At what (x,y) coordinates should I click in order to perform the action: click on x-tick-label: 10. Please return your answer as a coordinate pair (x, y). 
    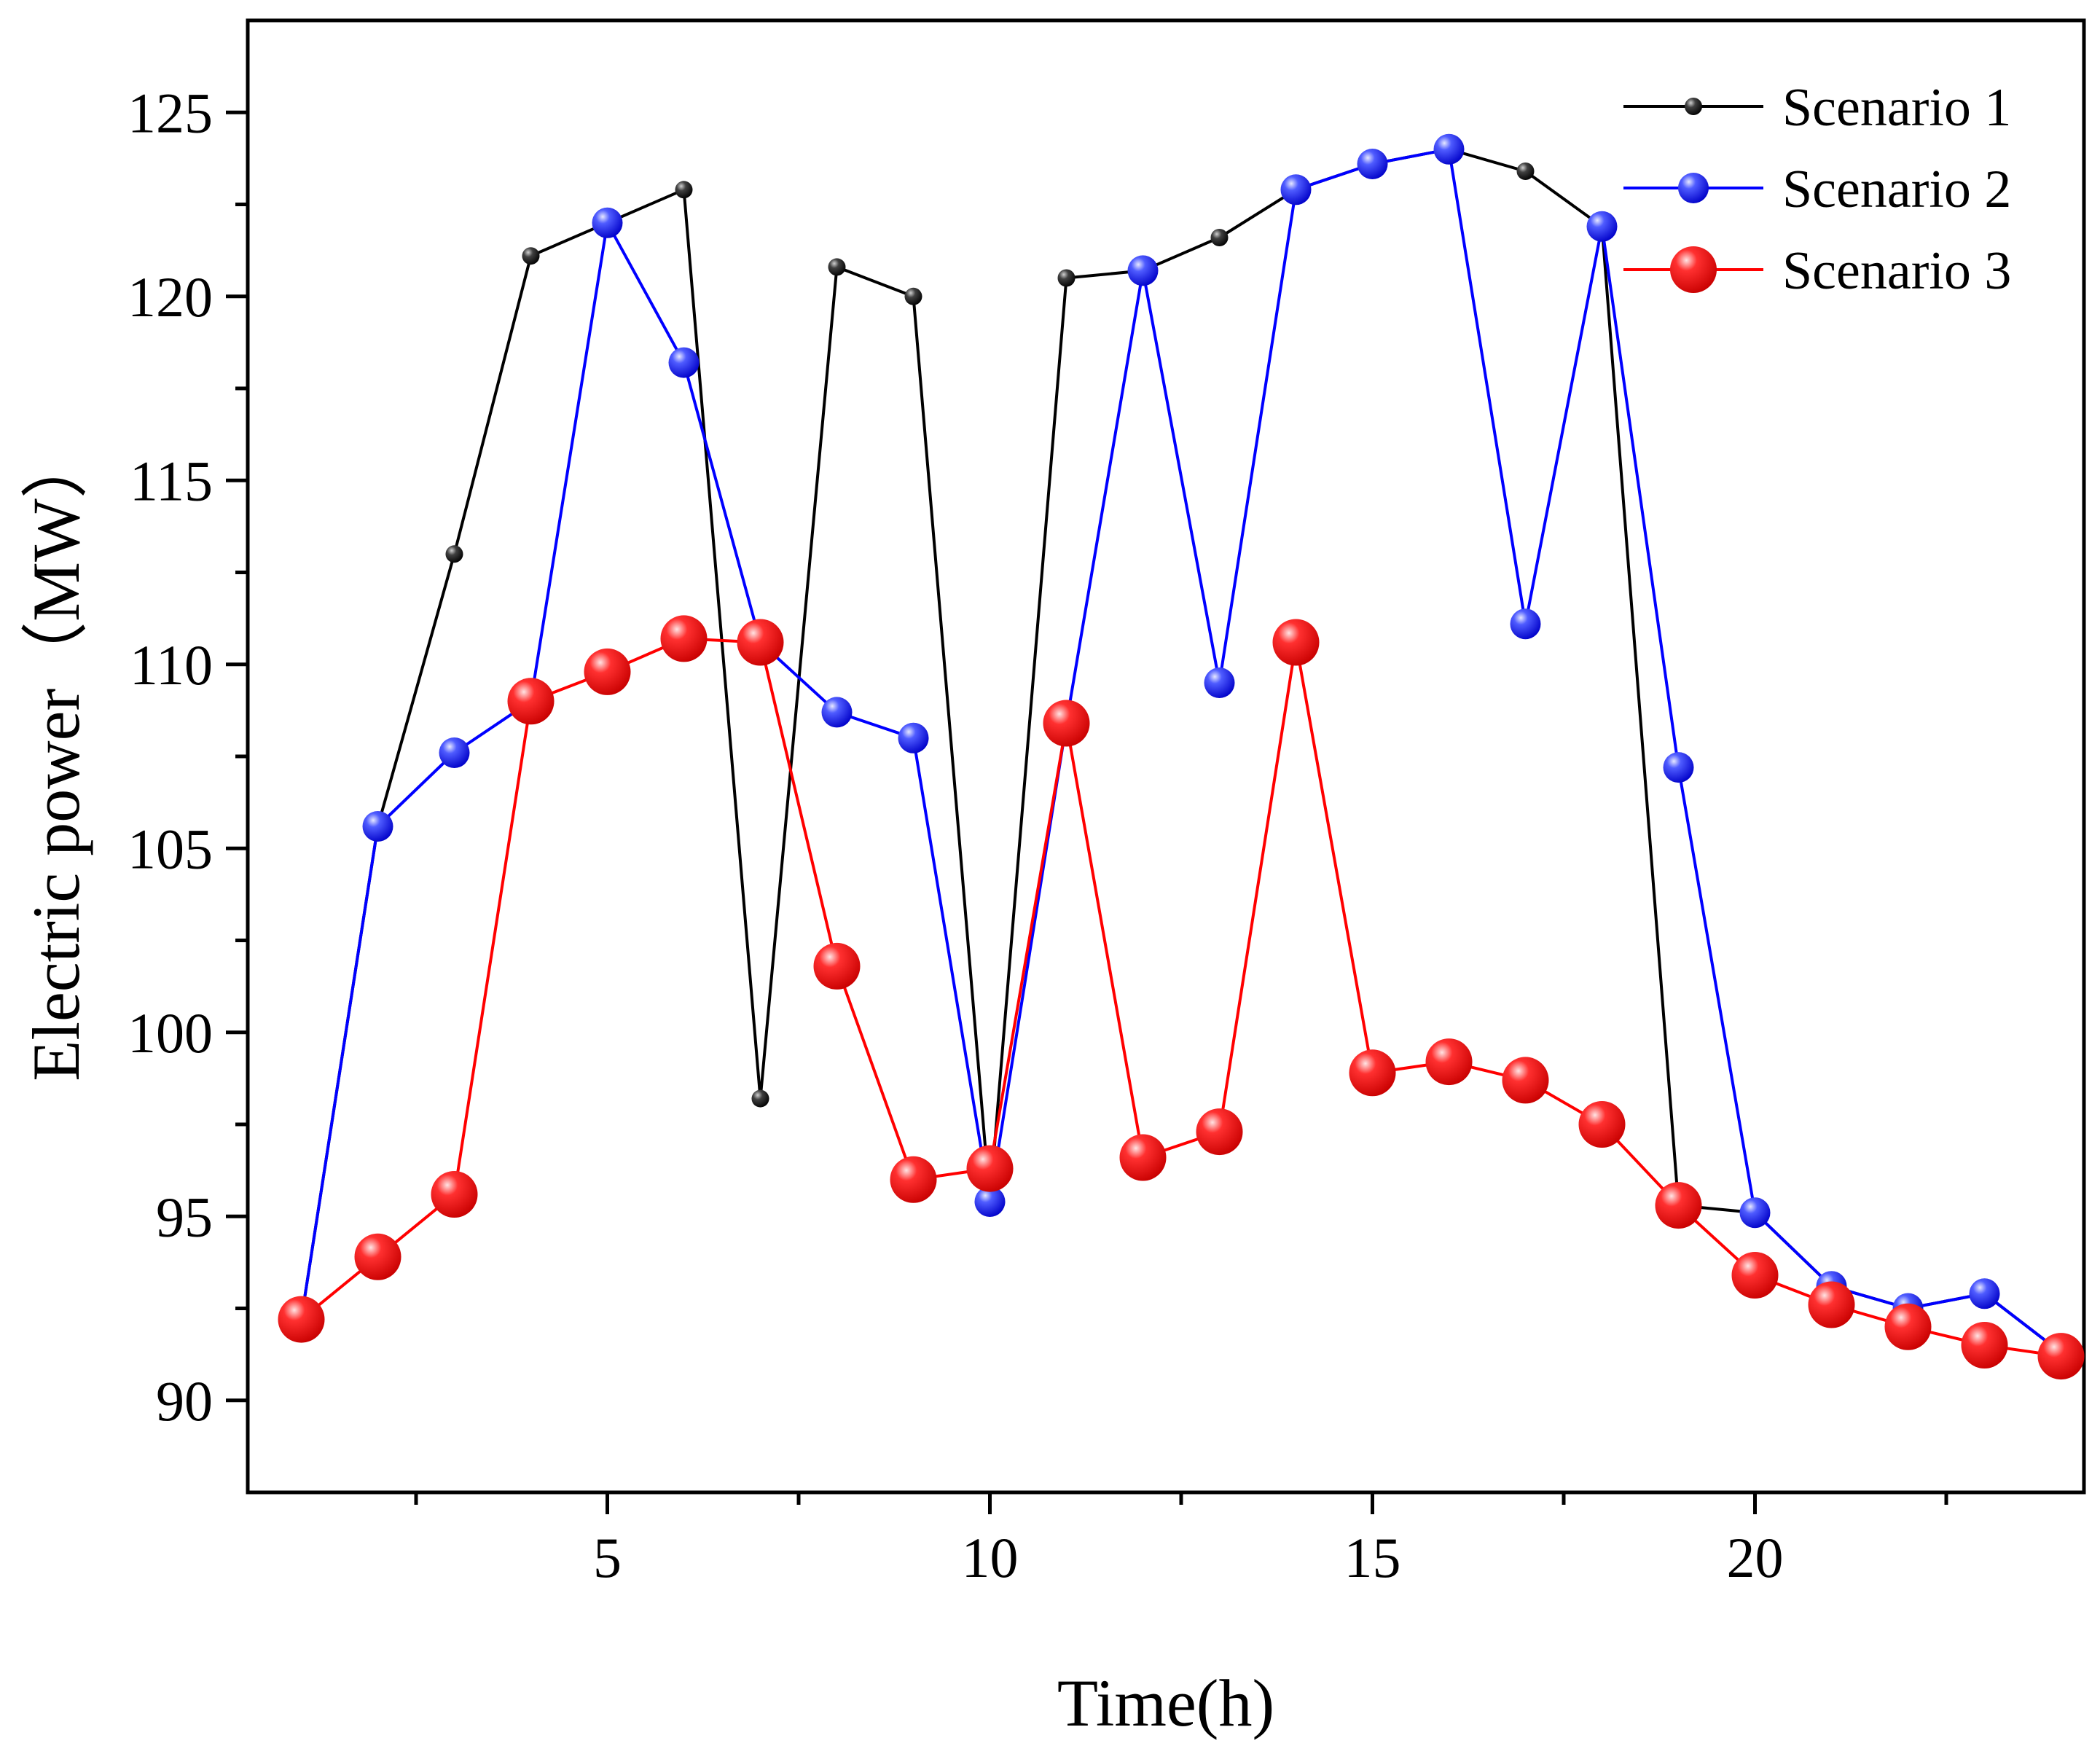
    Looking at the image, I should click on (991, 1557).